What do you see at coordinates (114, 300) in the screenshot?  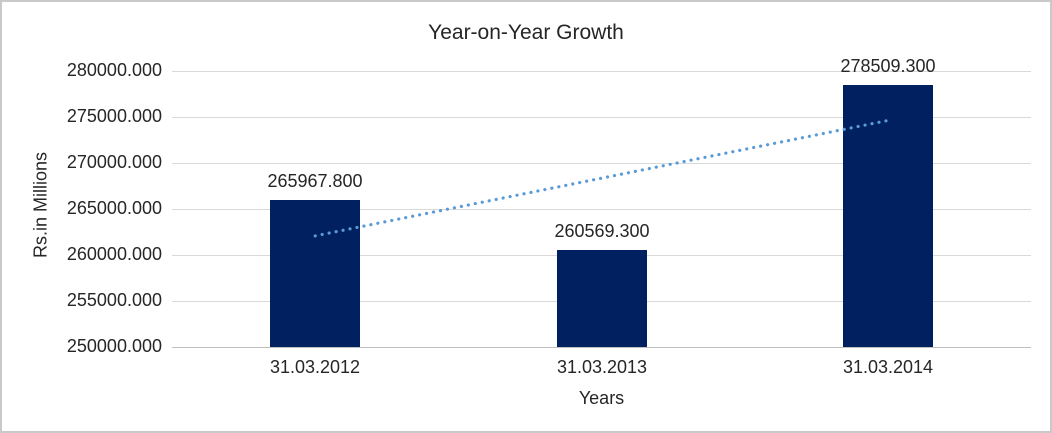 I see `y-tick-label: 255000.000` at bounding box center [114, 300].